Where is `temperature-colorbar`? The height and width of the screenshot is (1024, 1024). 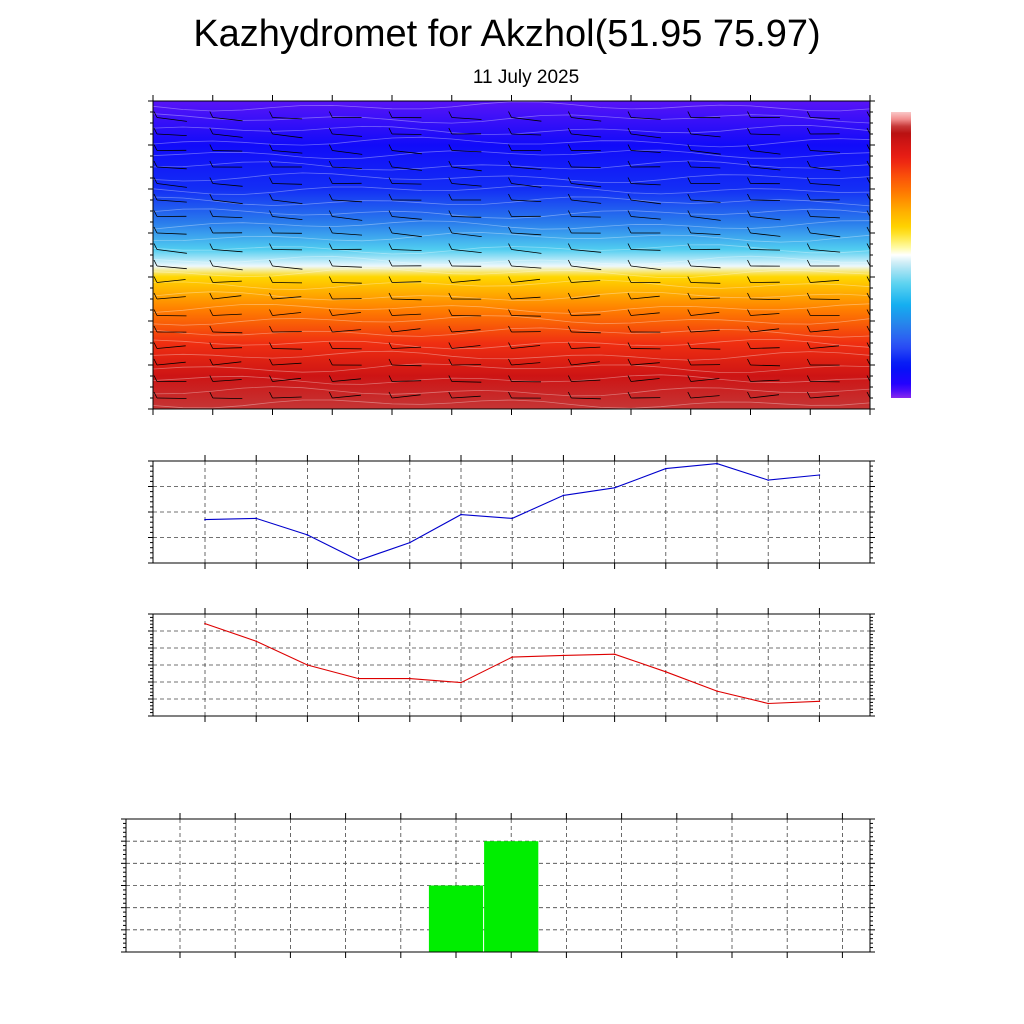 temperature-colorbar is located at coordinates (901, 255).